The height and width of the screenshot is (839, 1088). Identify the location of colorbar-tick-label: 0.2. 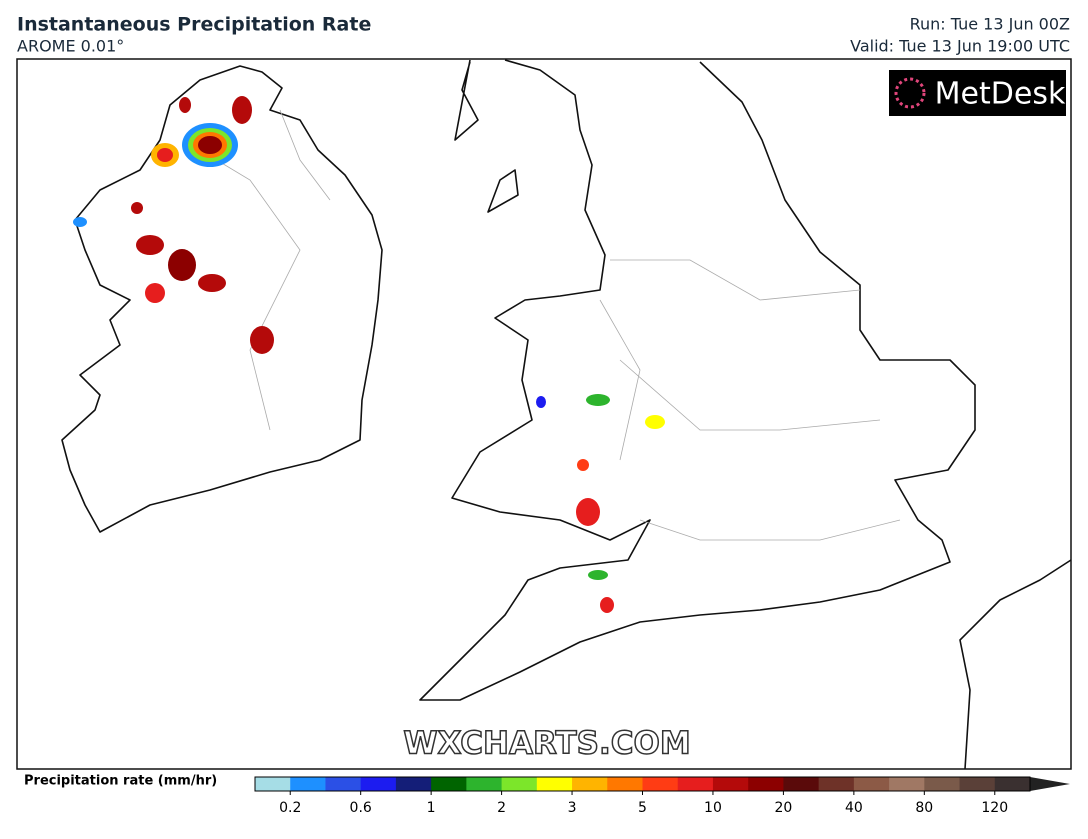
(290, 808).